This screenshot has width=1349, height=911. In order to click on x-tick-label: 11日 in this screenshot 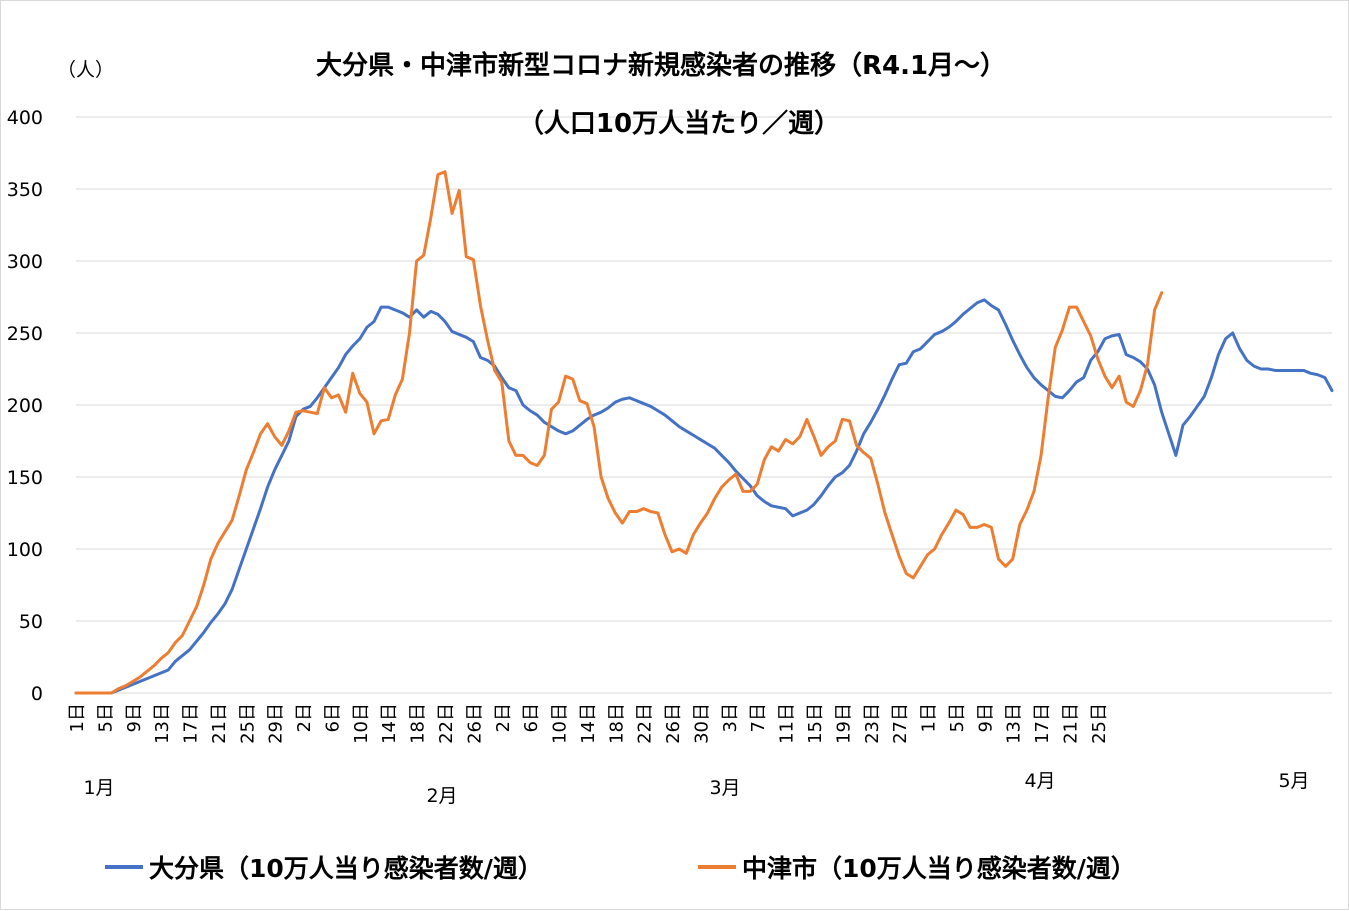, I will do `click(787, 723)`.